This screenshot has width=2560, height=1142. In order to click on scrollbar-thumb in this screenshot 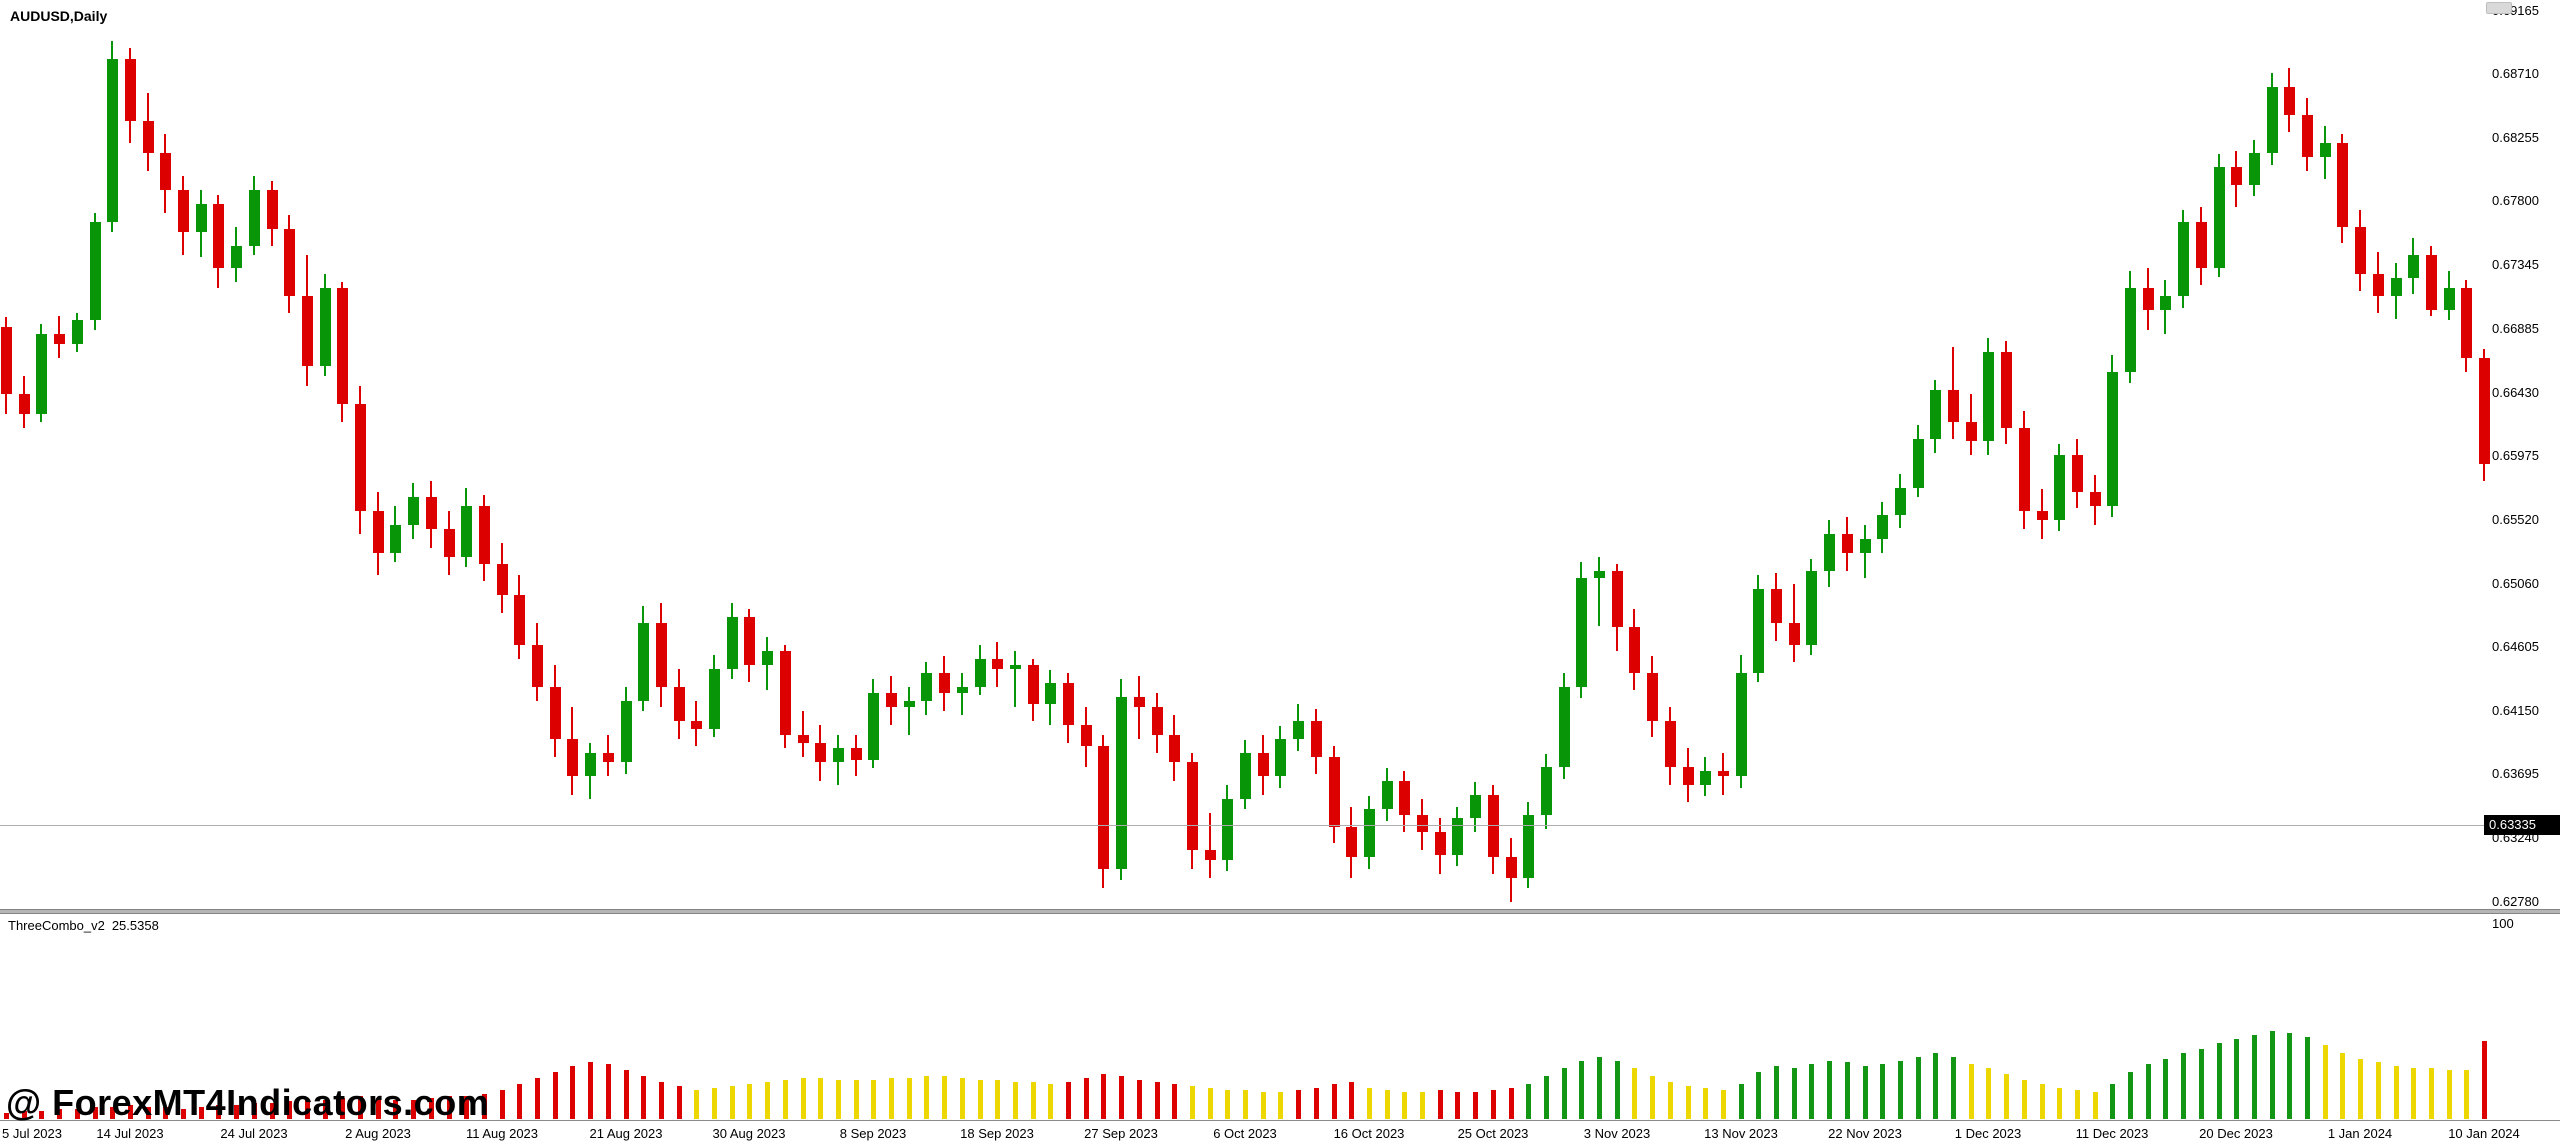, I will do `click(2499, 8)`.